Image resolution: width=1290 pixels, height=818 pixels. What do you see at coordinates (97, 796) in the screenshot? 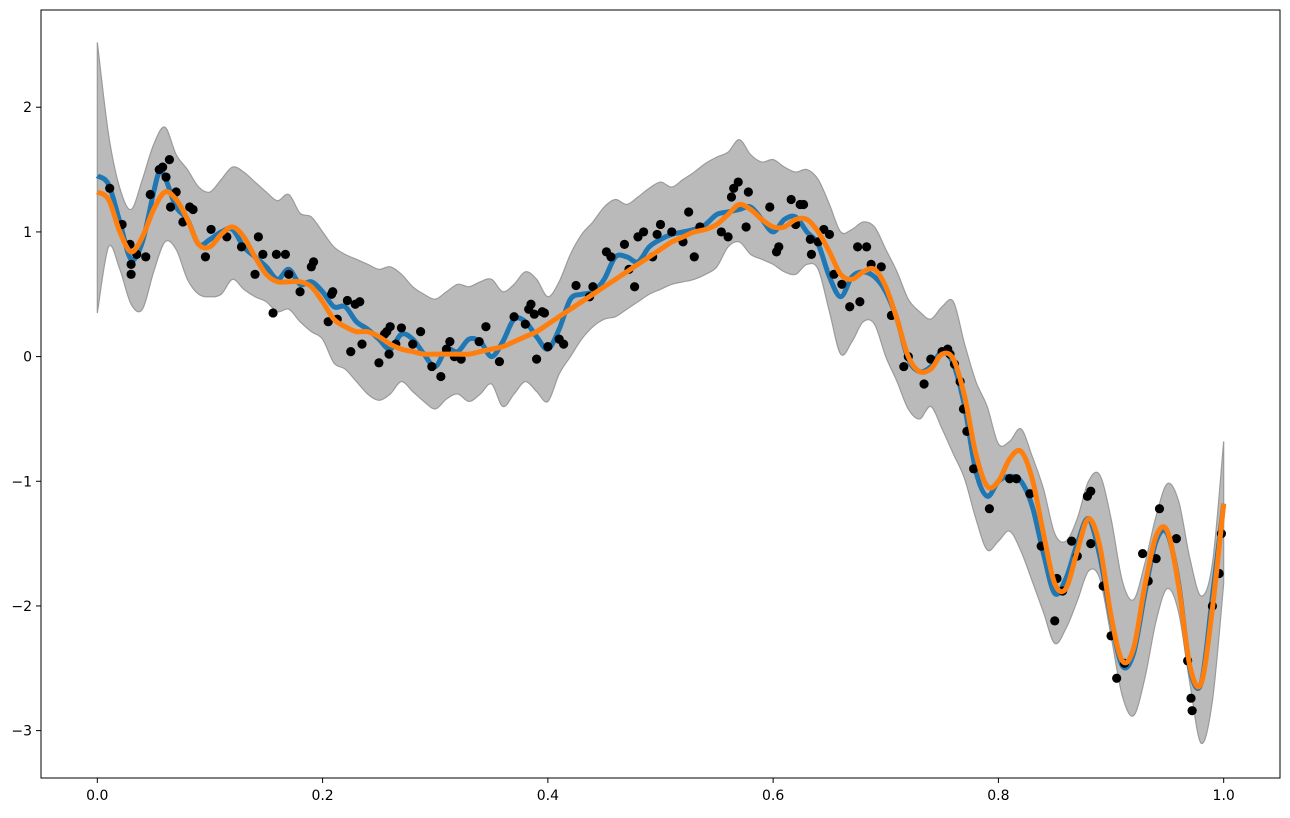
I see `x-tick-label: 0.0` at bounding box center [97, 796].